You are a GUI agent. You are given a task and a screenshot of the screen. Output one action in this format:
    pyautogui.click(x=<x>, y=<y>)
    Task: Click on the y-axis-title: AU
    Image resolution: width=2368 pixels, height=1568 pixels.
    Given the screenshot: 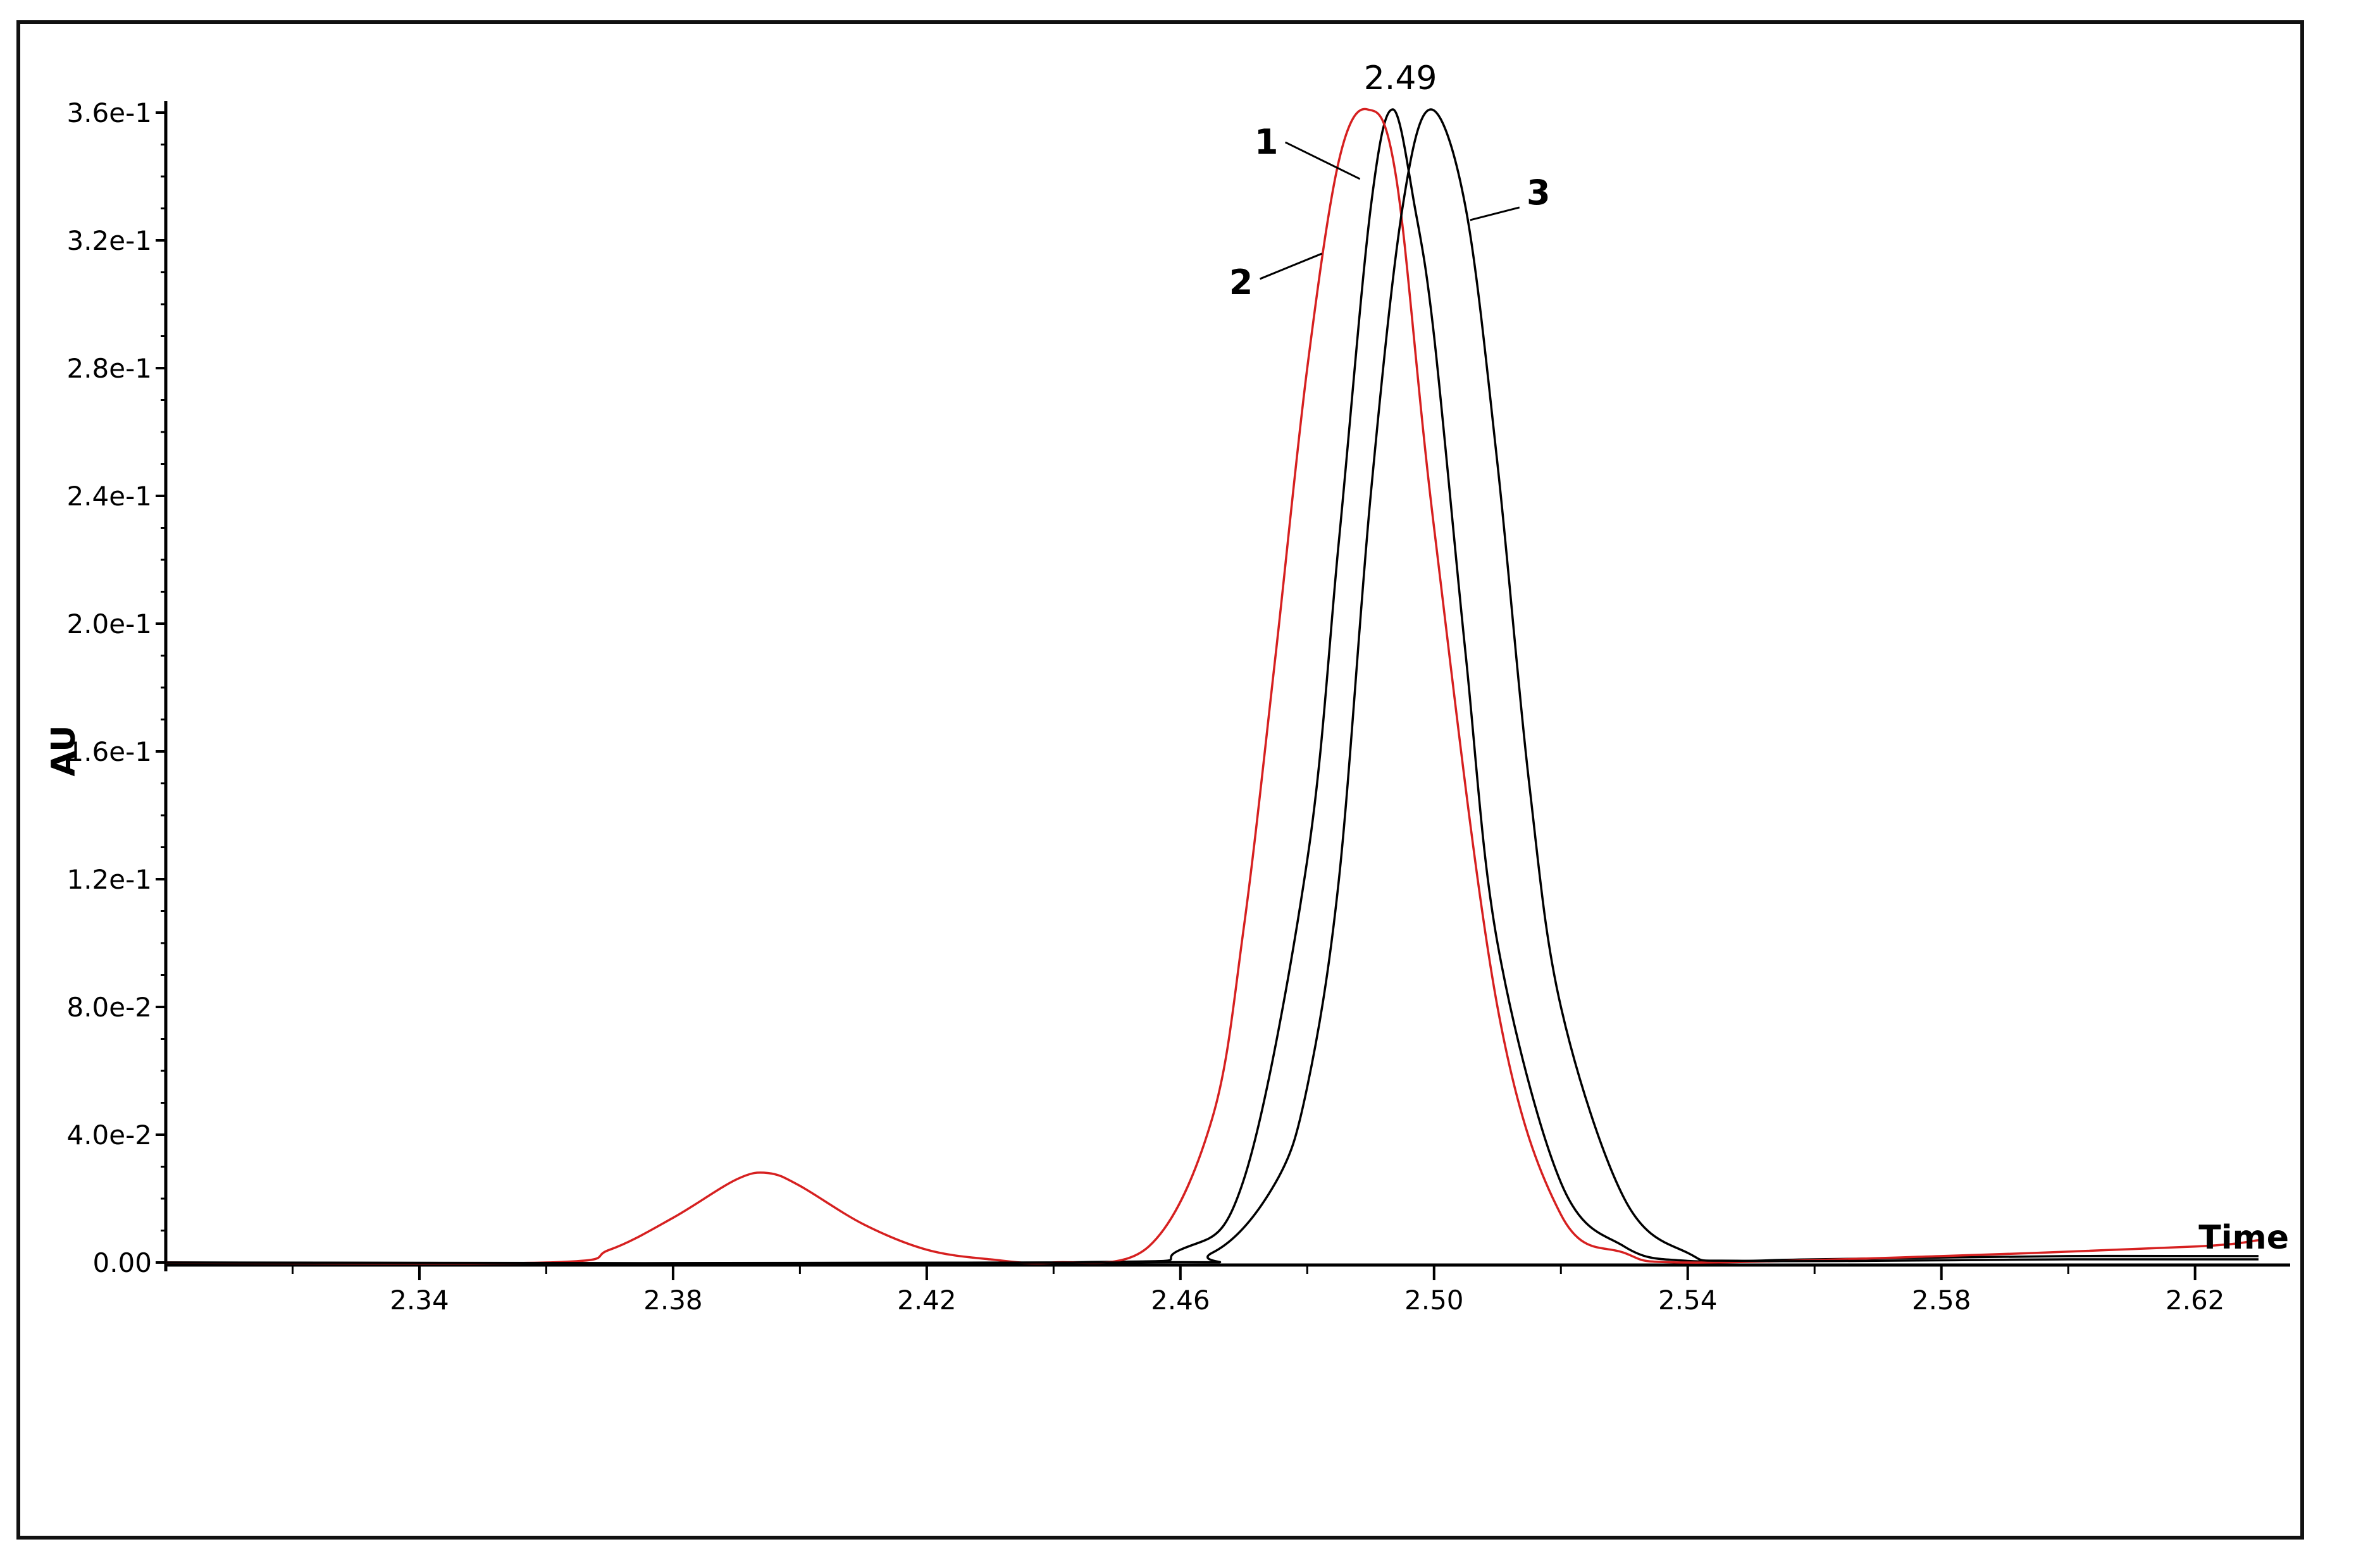 What is the action you would take?
    pyautogui.click(x=64, y=751)
    